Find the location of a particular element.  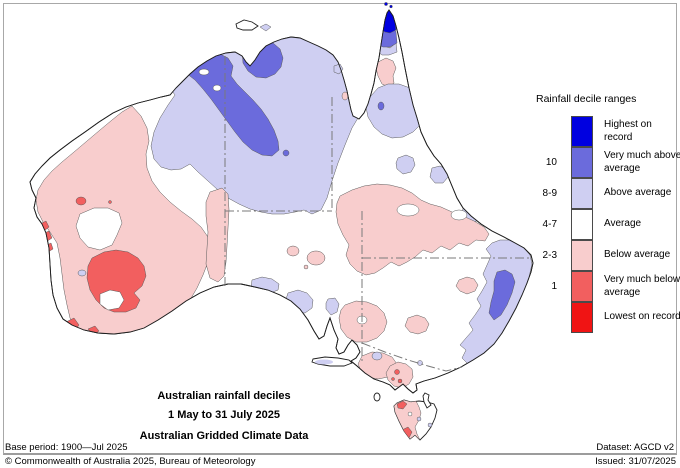

legend-swatch-very-much-below is located at coordinates (582, 286).